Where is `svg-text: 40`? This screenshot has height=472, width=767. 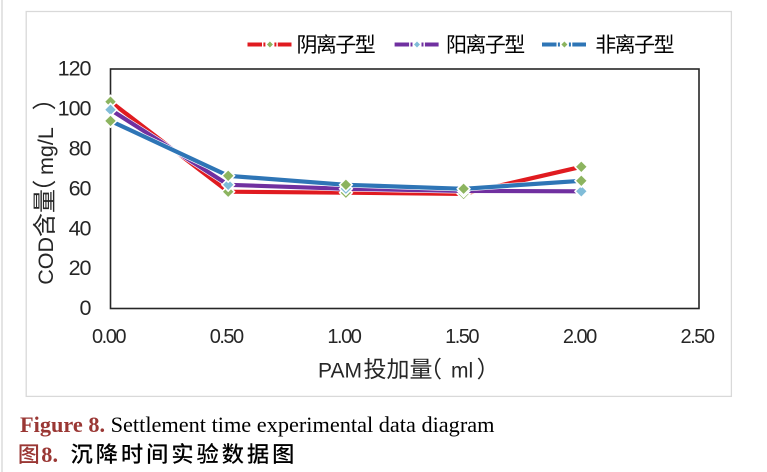 svg-text: 40 is located at coordinates (80, 228).